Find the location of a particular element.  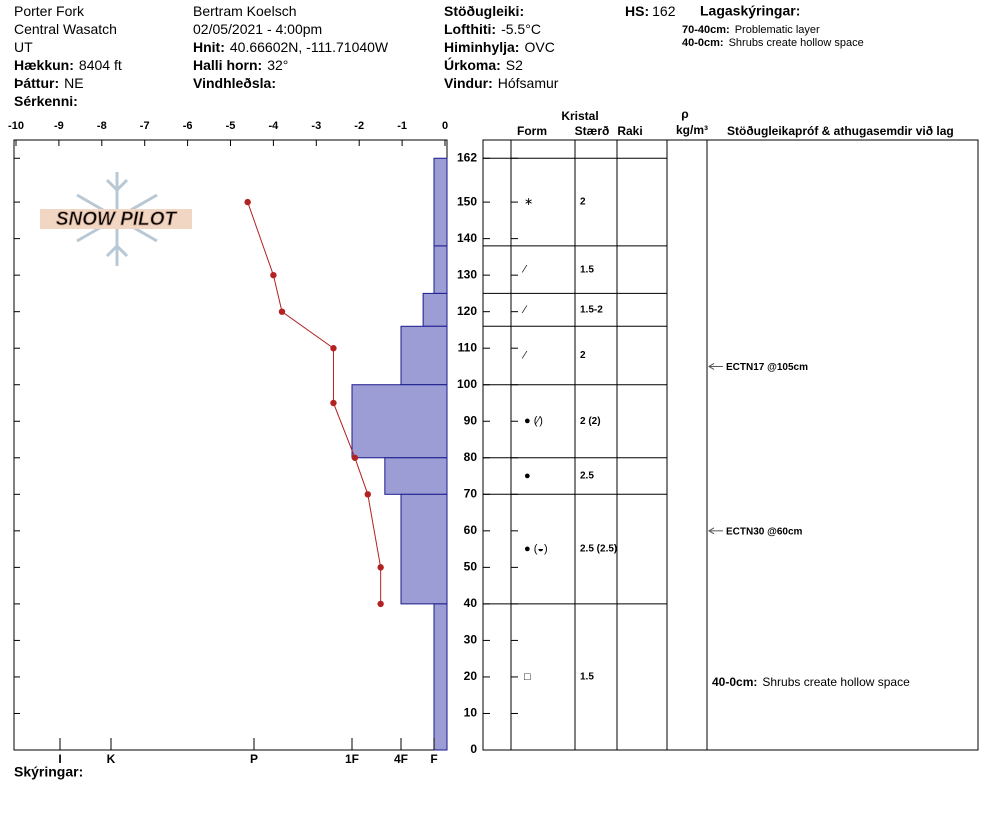

header-field: Þáttur: NE is located at coordinates (49, 83).